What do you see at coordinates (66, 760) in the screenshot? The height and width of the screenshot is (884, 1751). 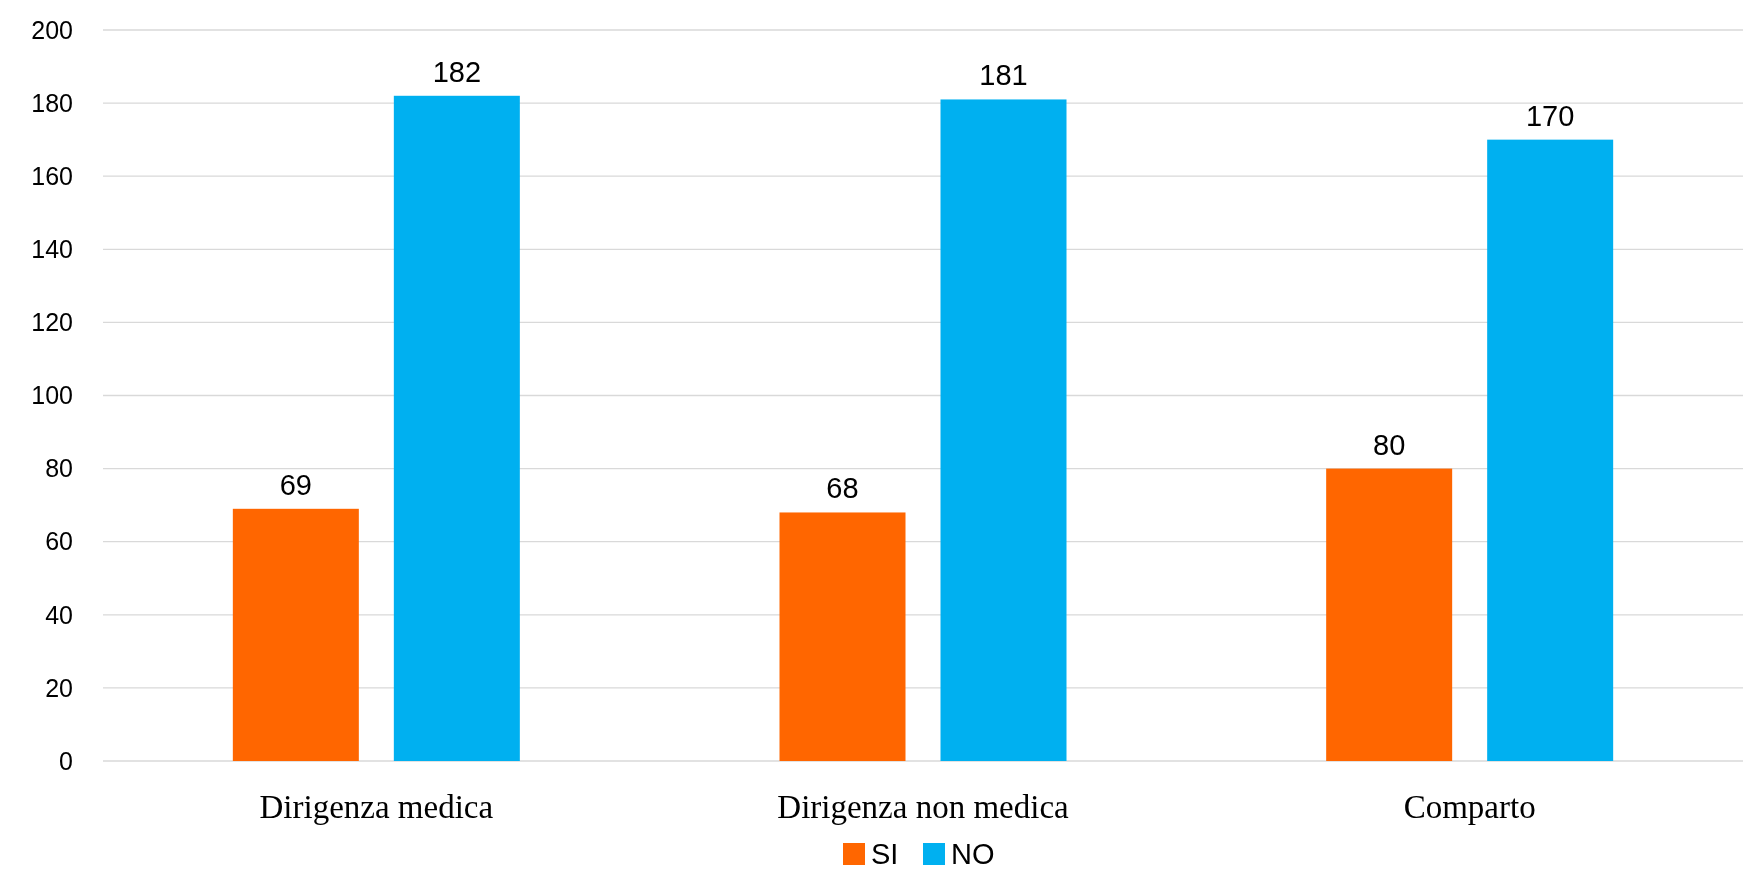 I see `y-tick-label: 0` at bounding box center [66, 760].